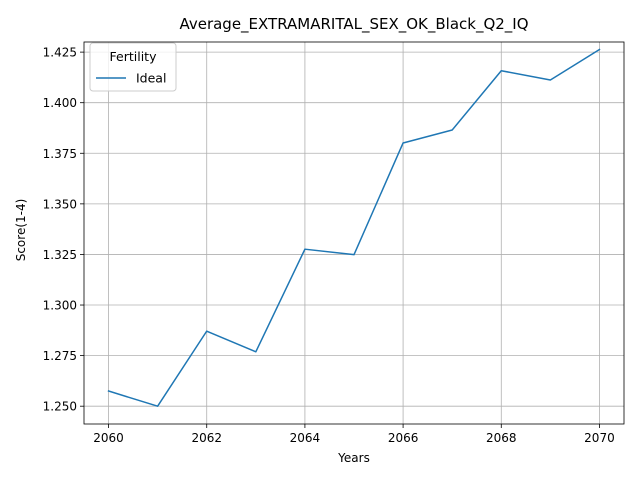 The height and width of the screenshot is (480, 640). Describe the element at coordinates (60, 204) in the screenshot. I see `y-tick-label: 1.350` at that location.